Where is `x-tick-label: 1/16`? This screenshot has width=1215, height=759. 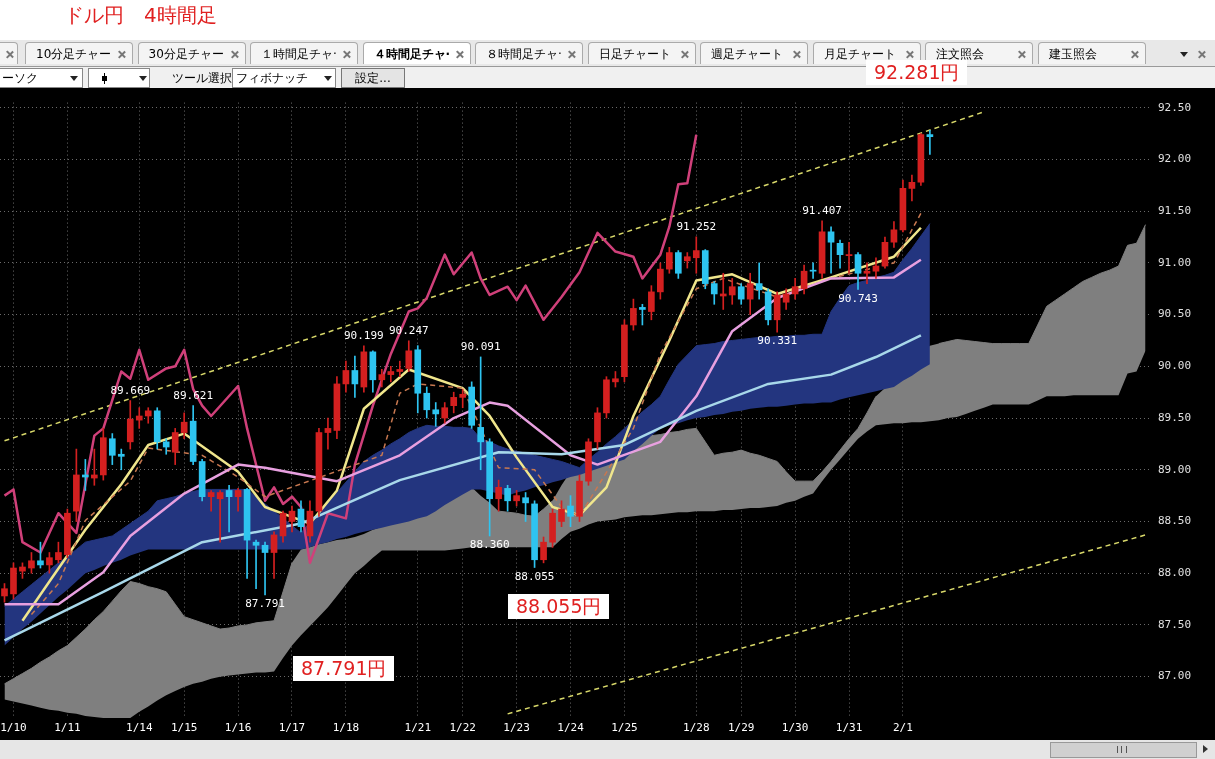 x-tick-label: 1/16 is located at coordinates (238, 728).